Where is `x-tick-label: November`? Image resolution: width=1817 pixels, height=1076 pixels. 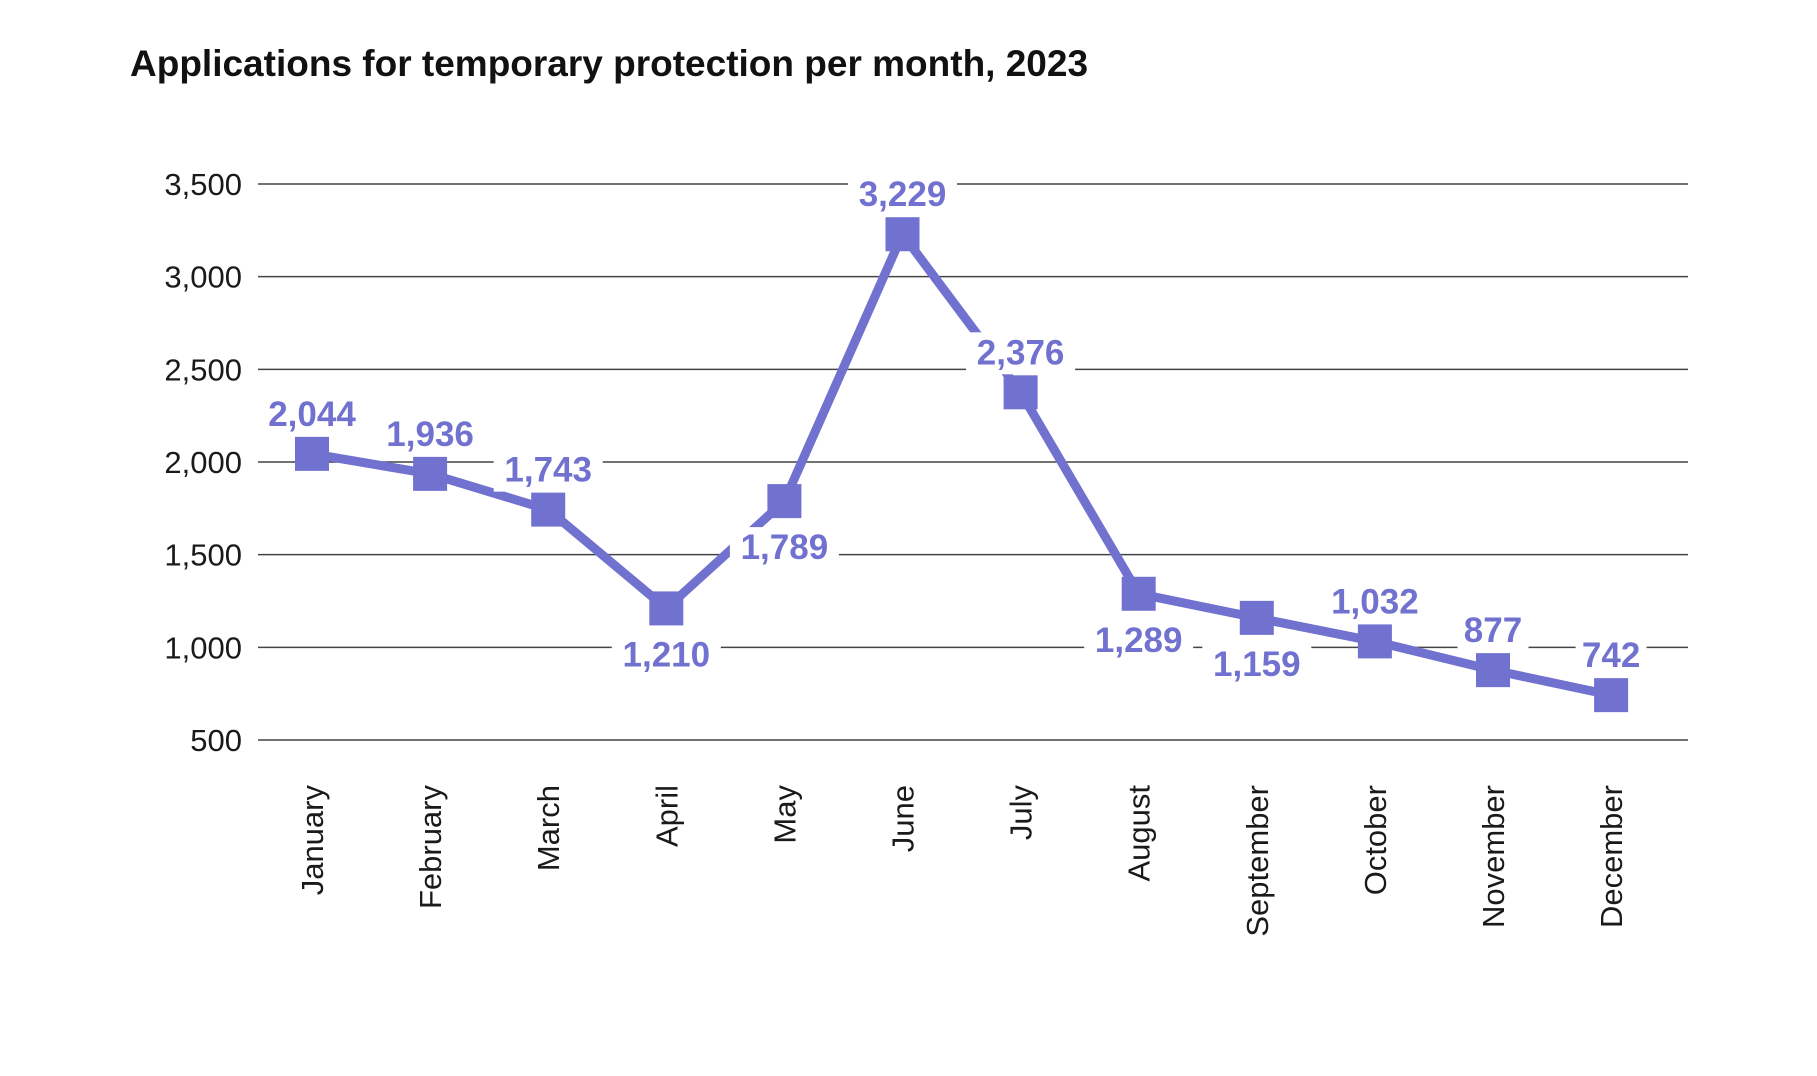 x-tick-label: November is located at coordinates (1493, 856).